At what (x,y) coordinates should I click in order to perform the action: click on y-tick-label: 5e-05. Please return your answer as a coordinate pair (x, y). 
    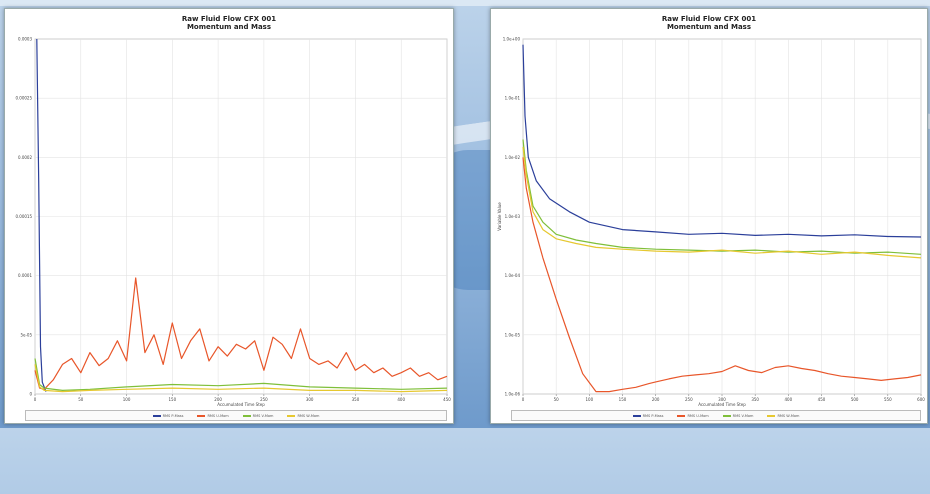
    Looking at the image, I should click on (26, 334).